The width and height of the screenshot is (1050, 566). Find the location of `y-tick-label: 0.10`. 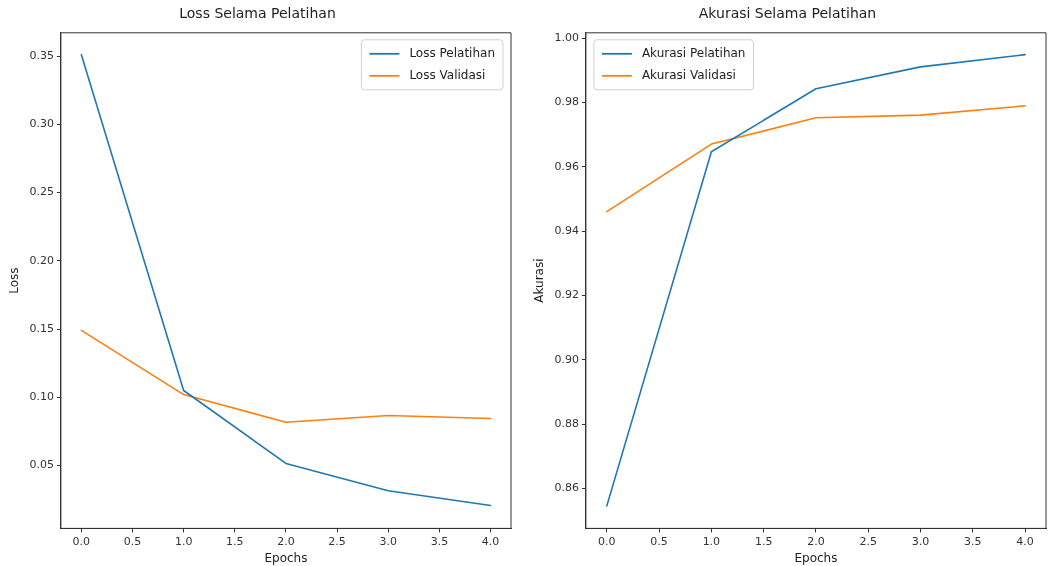

y-tick-label: 0.10 is located at coordinates (41, 397).